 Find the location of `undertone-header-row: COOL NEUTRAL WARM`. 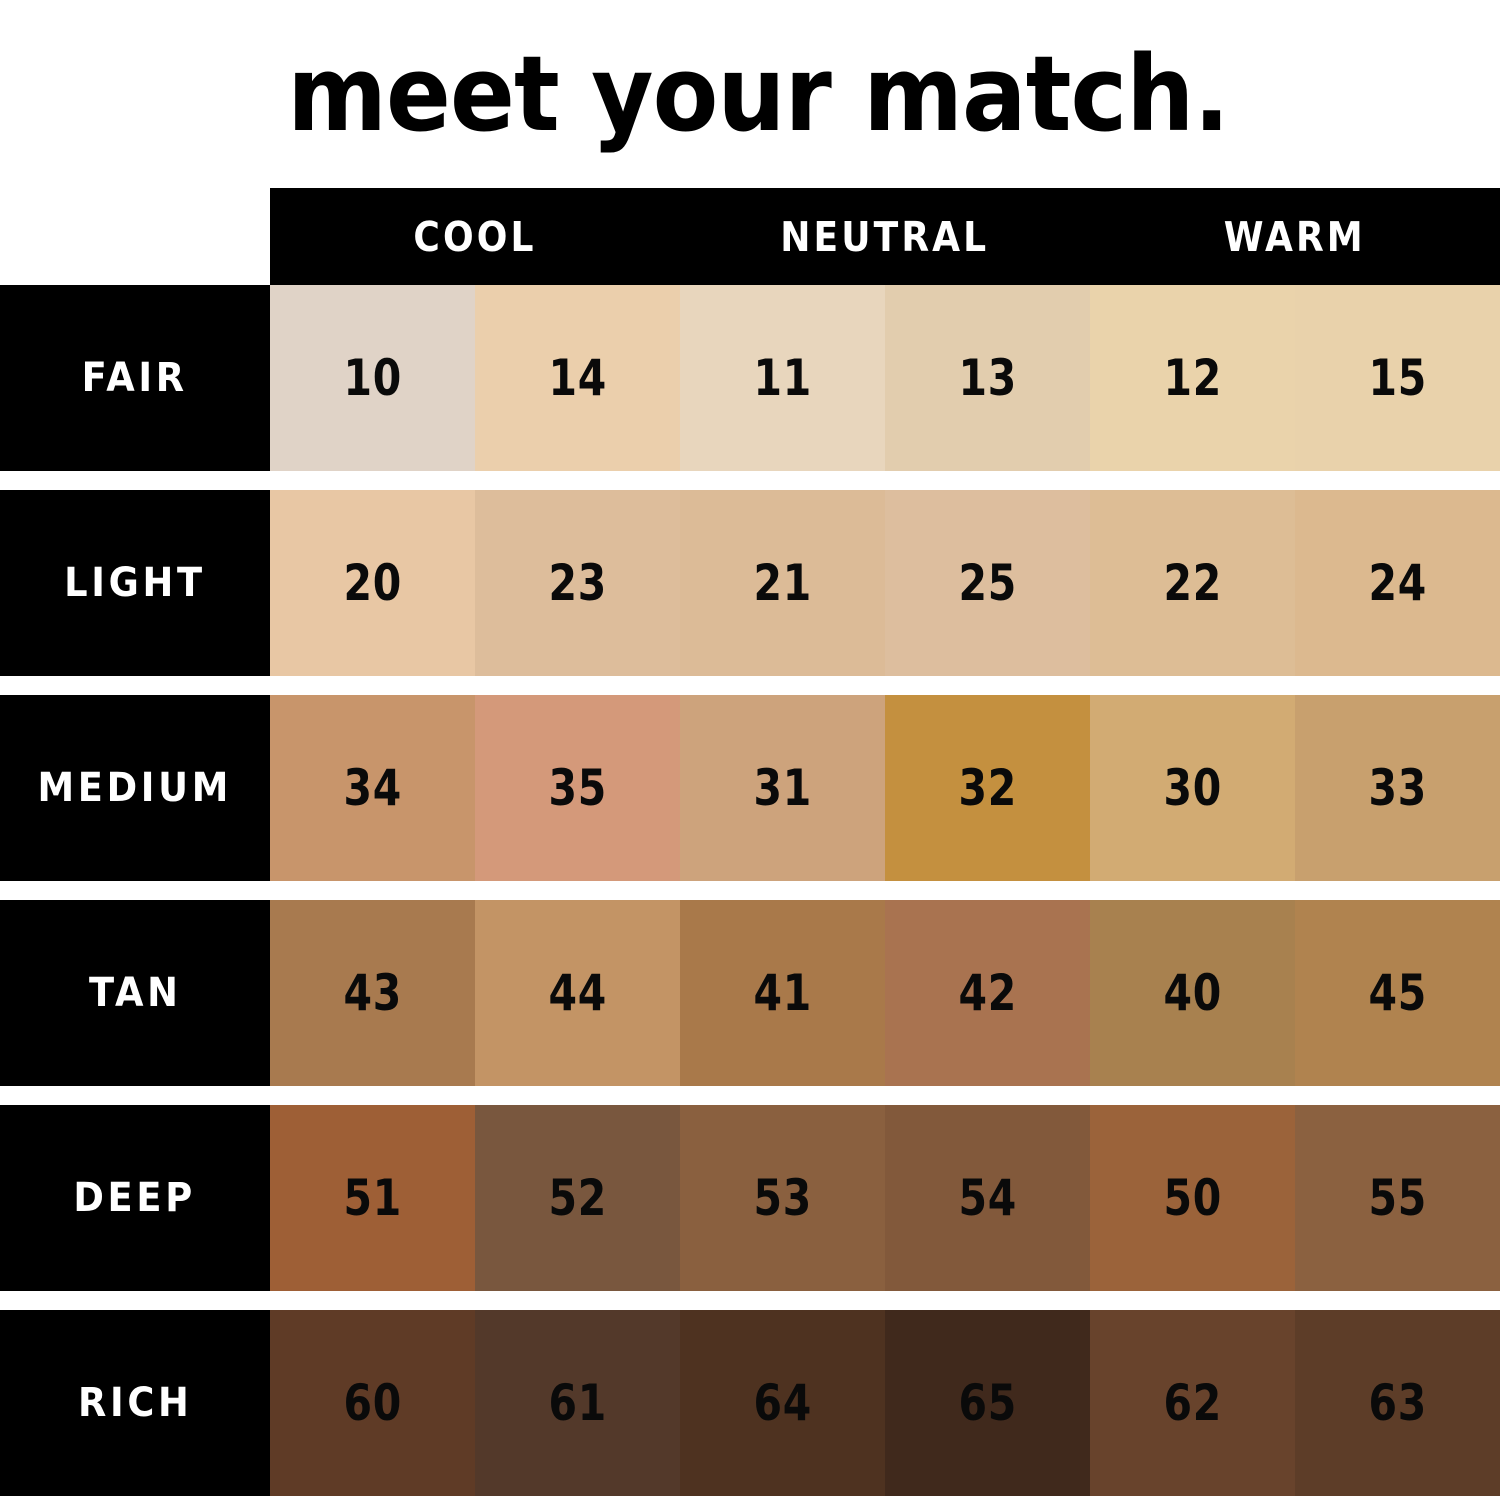

undertone-header-row: COOL NEUTRAL WARM is located at coordinates (885, 236).